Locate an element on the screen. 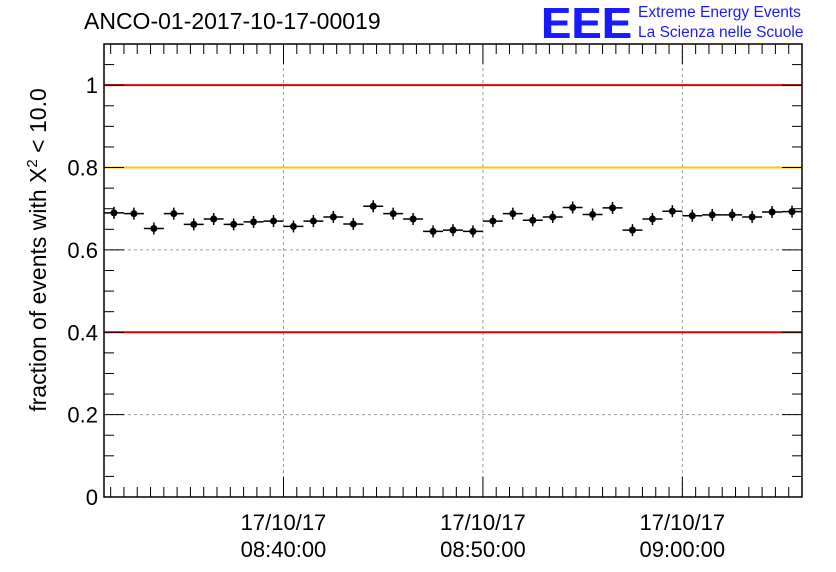  y-tick-label: 0.8 is located at coordinates (82, 168).